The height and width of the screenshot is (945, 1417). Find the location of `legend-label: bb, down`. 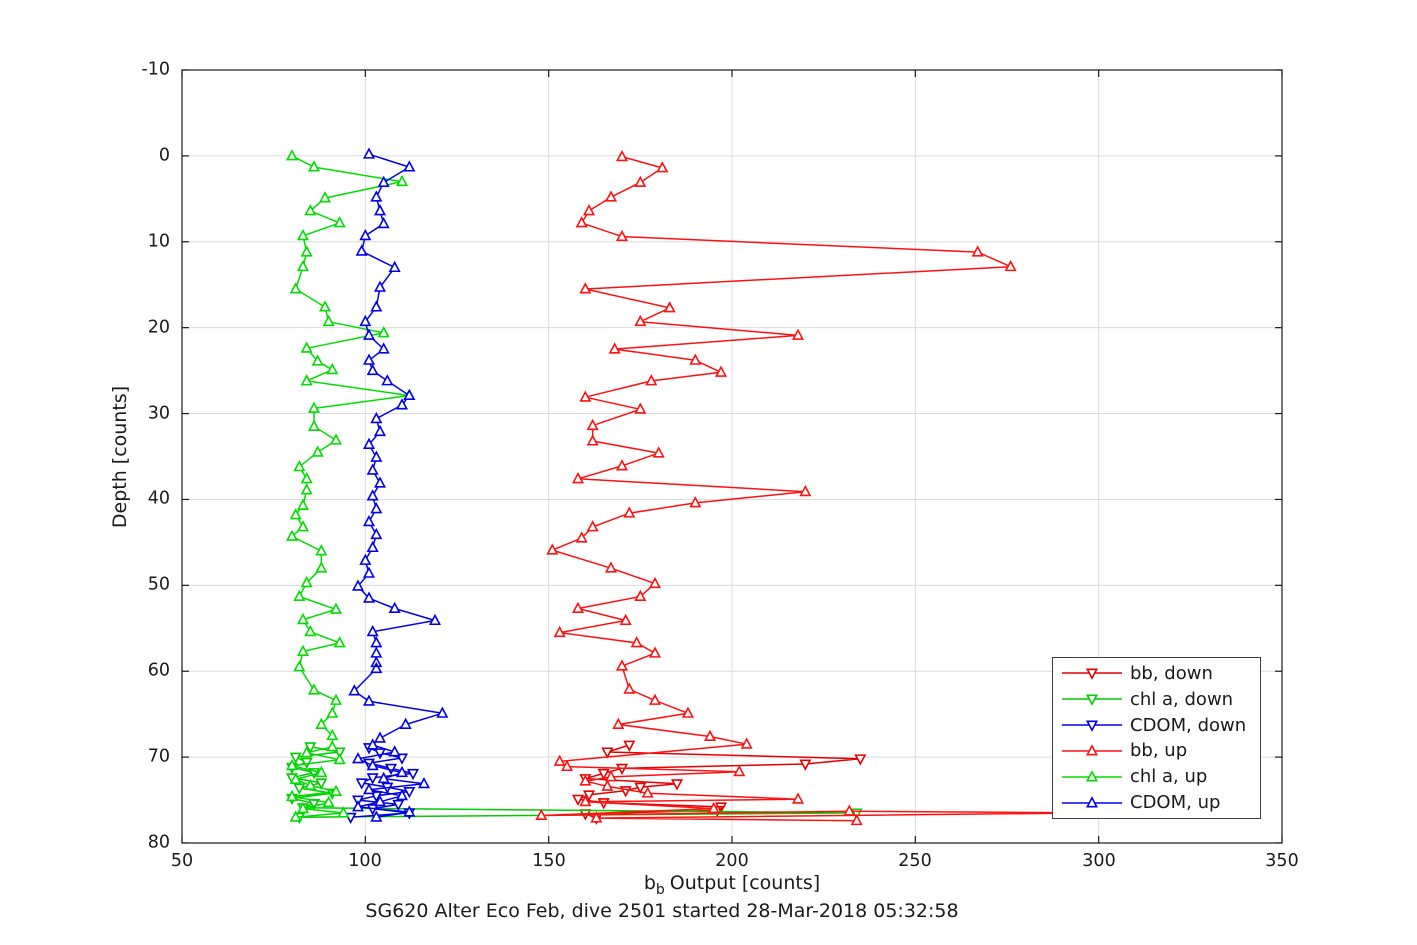

legend-label: bb, down is located at coordinates (1171, 673).